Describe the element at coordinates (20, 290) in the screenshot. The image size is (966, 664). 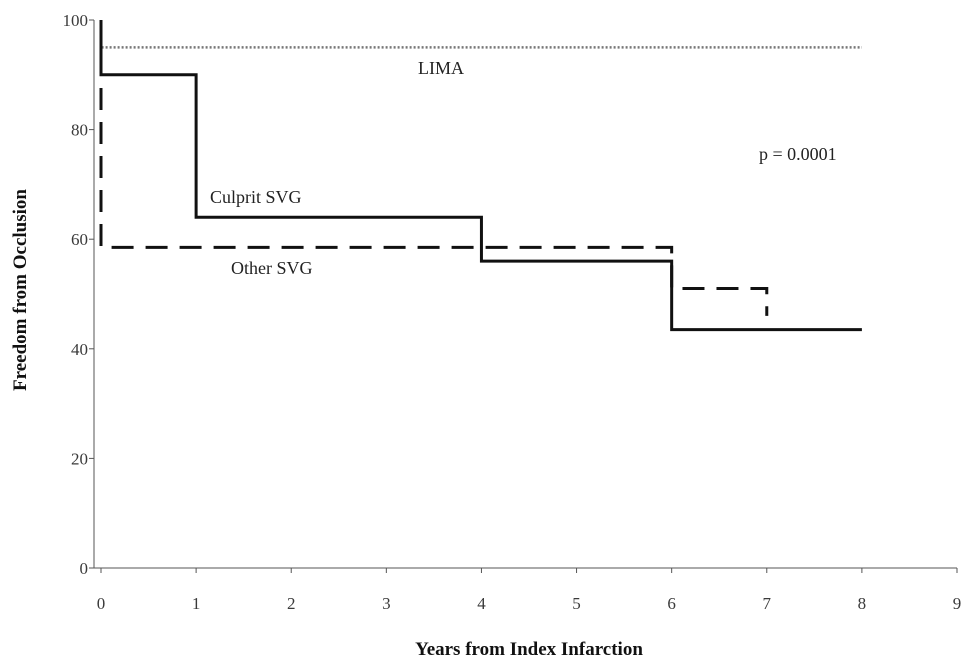
I see `y-axis-title: Freedom from Occlusion` at that location.